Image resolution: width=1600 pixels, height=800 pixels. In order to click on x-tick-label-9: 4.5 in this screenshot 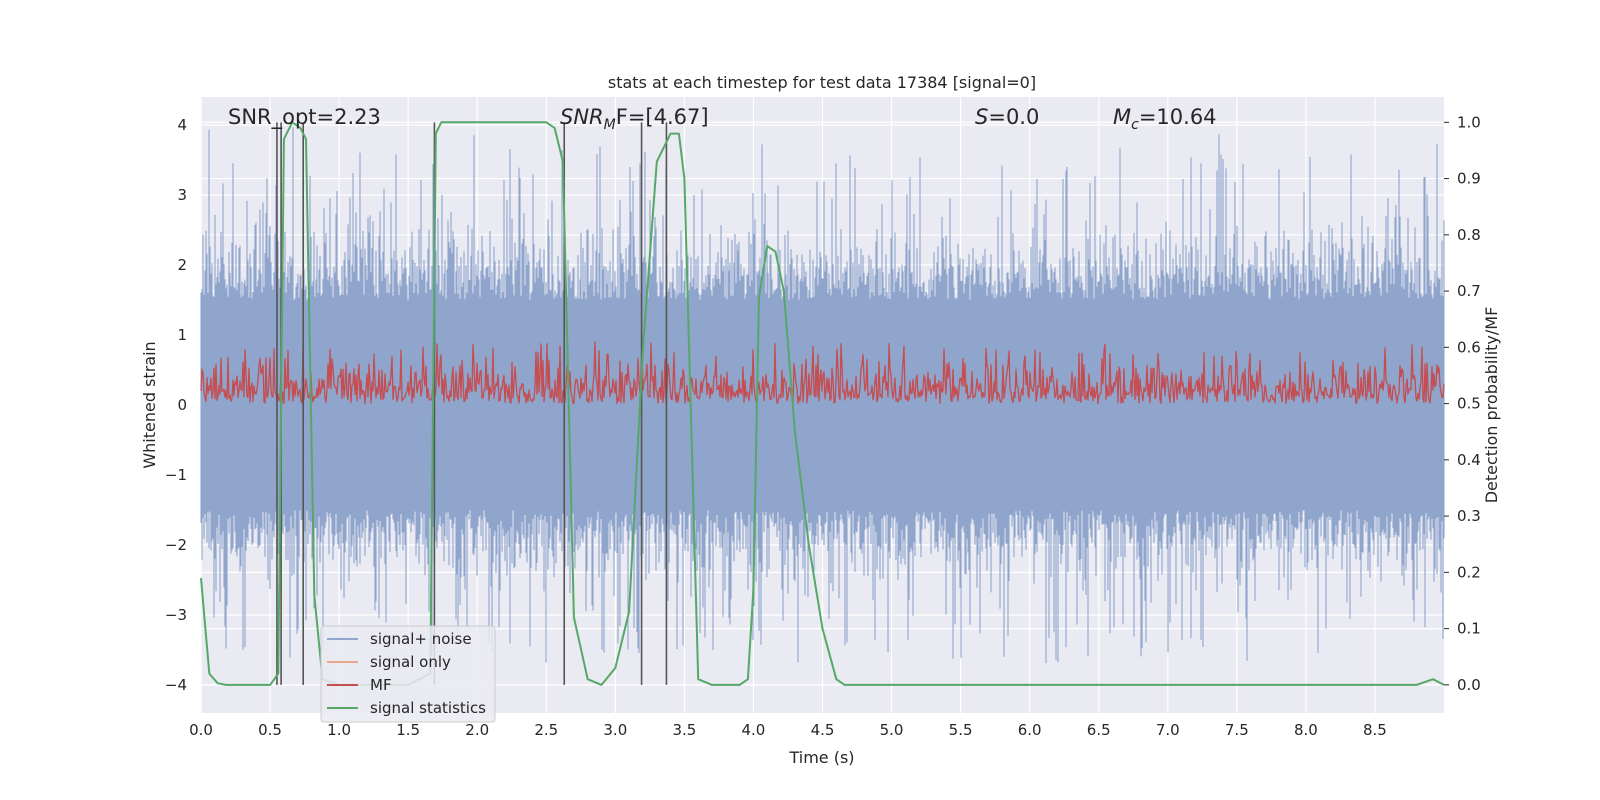, I will do `click(823, 730)`.